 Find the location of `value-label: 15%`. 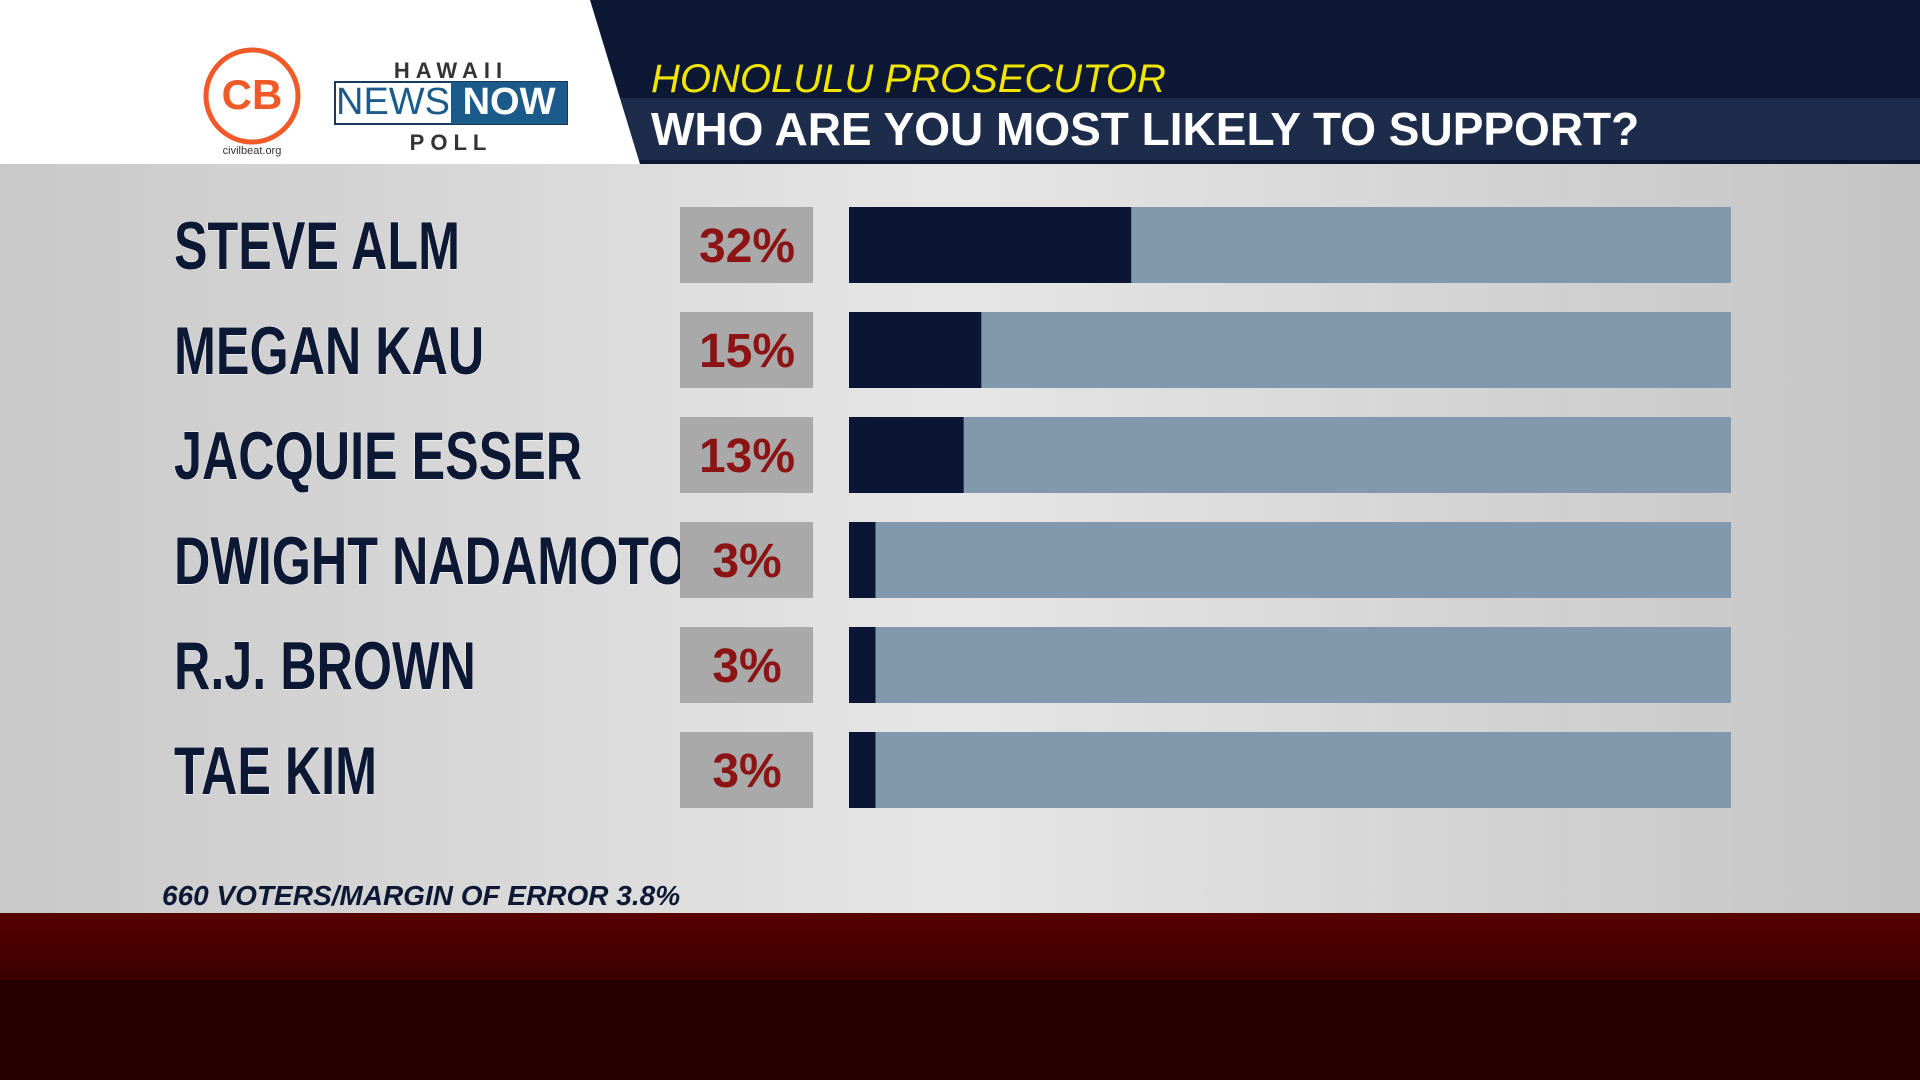

value-label: 15% is located at coordinates (747, 351).